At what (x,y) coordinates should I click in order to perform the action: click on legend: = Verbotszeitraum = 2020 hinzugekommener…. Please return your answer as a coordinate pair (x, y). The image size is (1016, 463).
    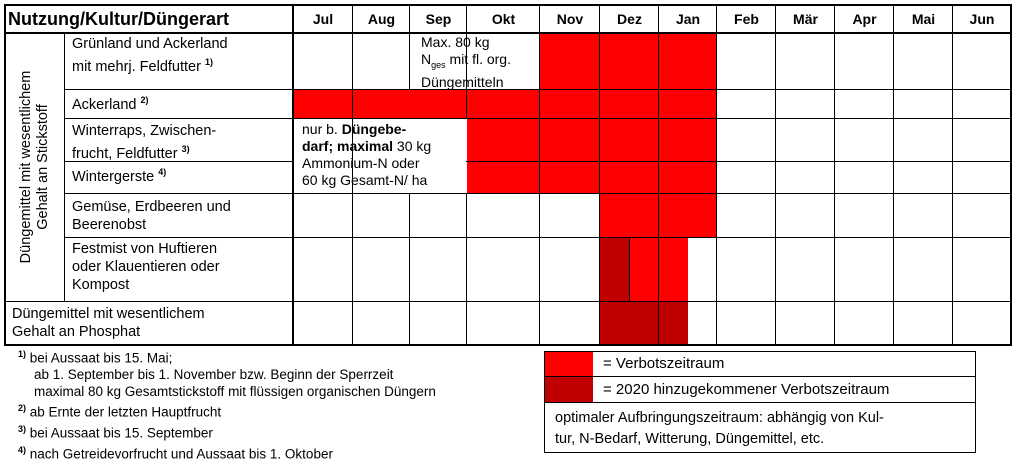
    Looking at the image, I should click on (760, 402).